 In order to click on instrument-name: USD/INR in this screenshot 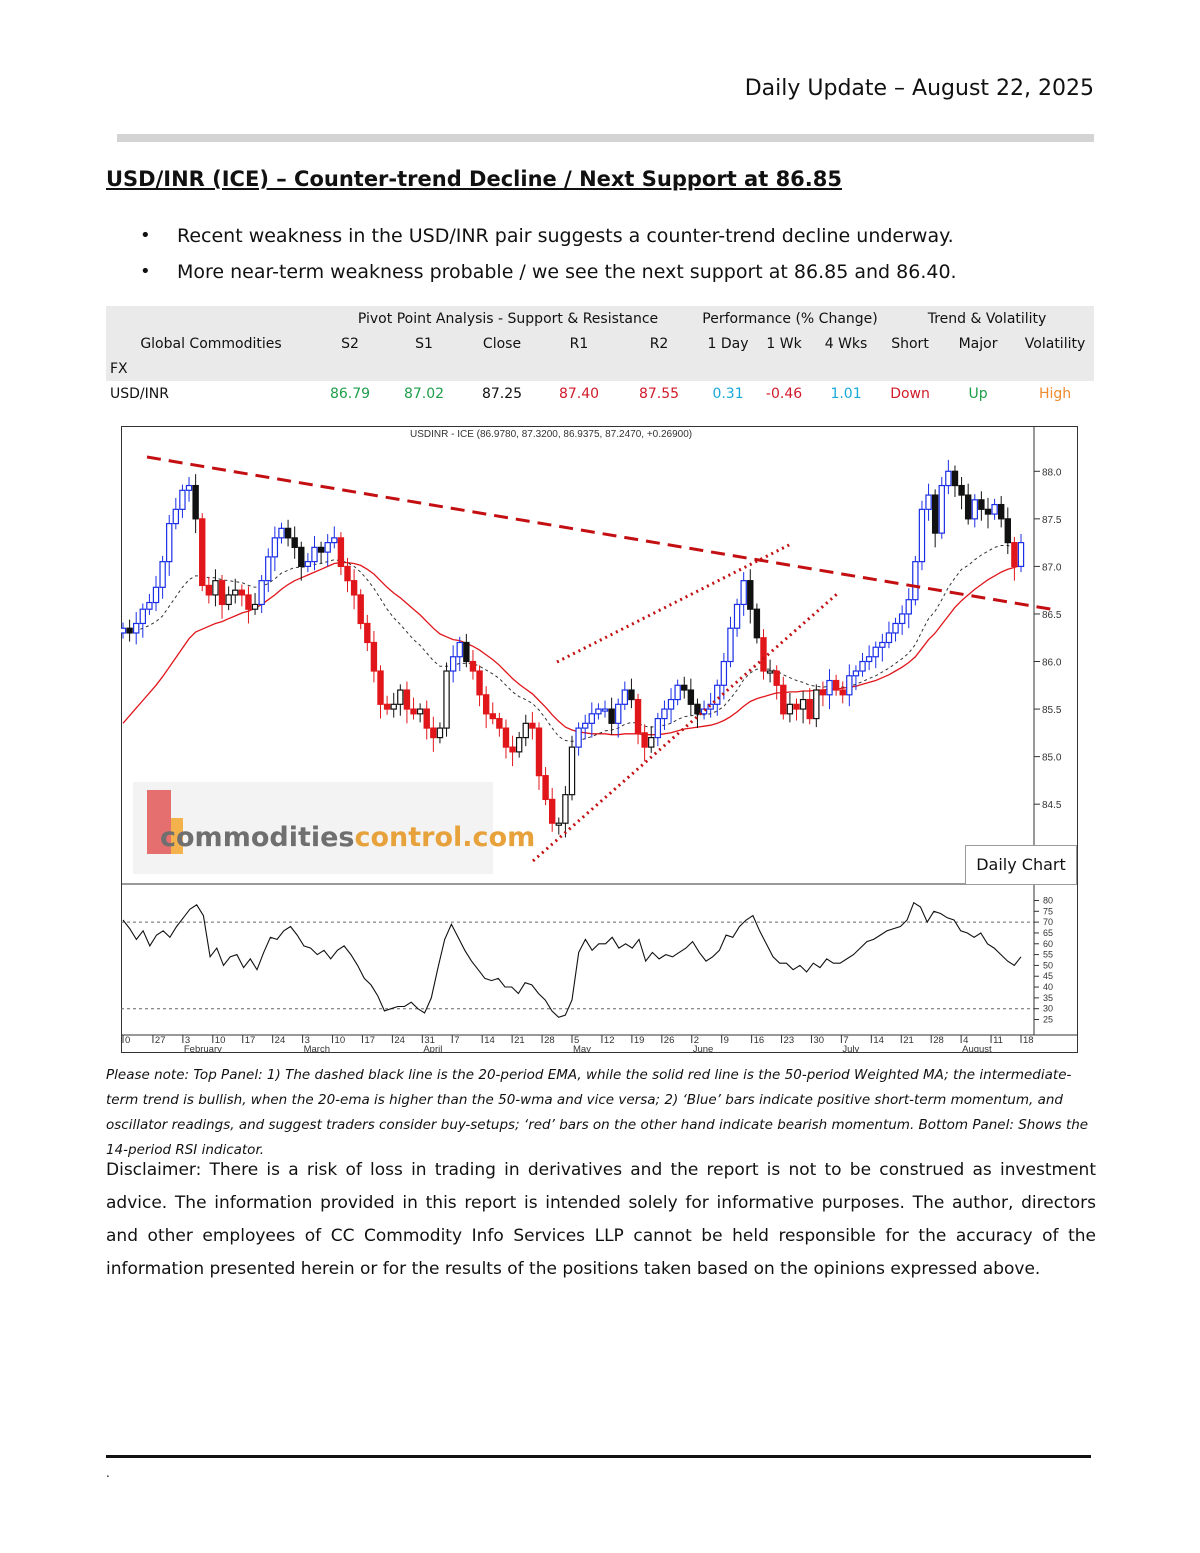, I will do `click(139, 393)`.